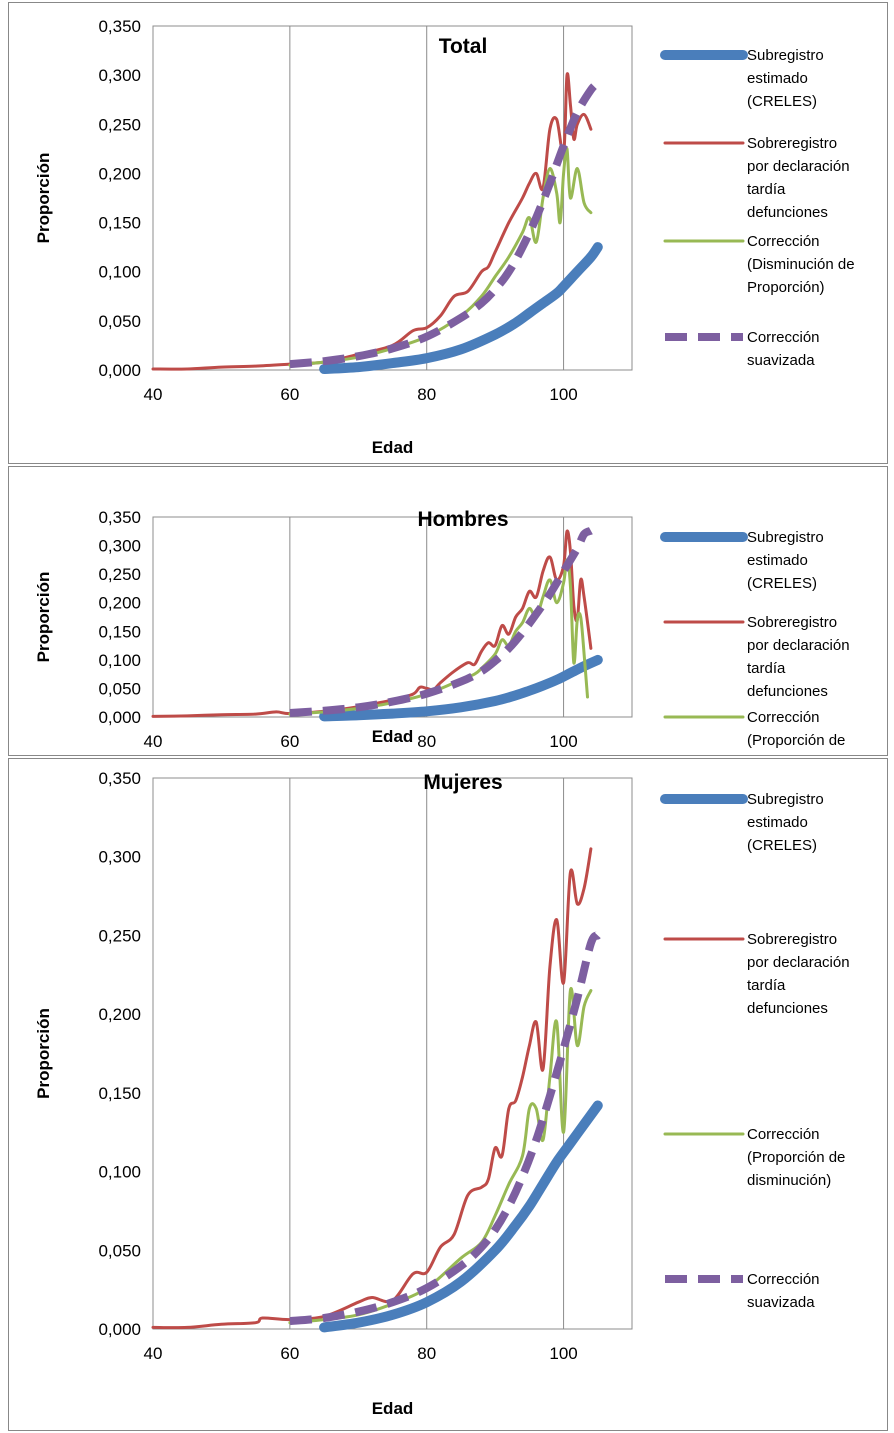  What do you see at coordinates (462, 782) in the screenshot?
I see `chart-title: Mujeres` at bounding box center [462, 782].